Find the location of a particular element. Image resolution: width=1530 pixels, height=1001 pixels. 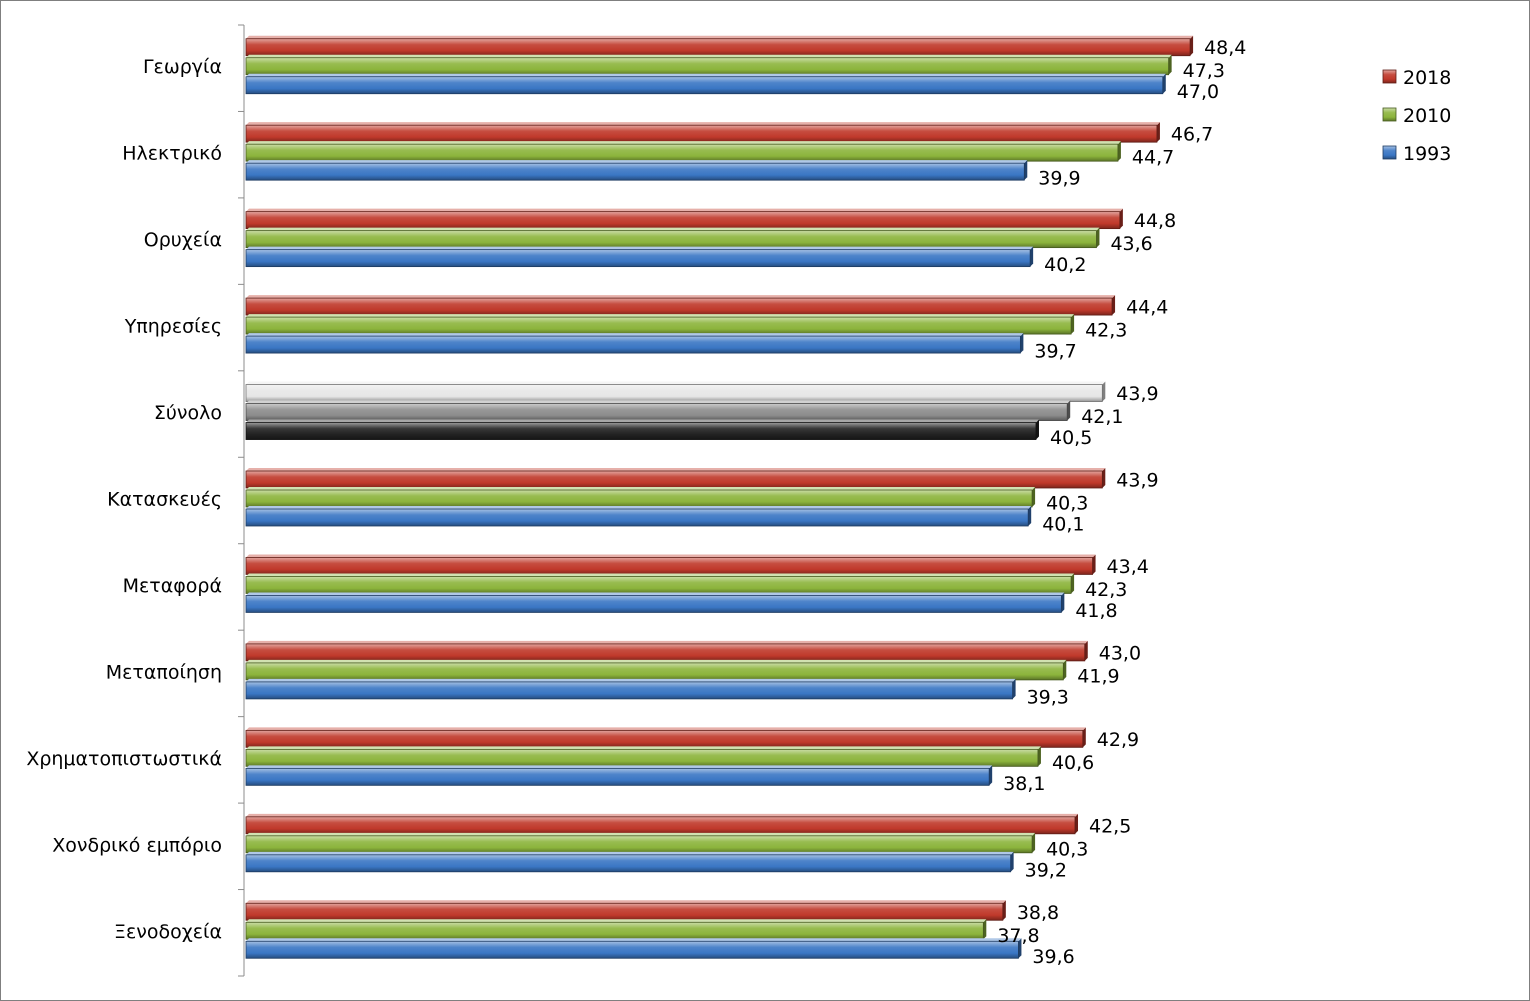

legend-label: 2010 is located at coordinates (1427, 116).